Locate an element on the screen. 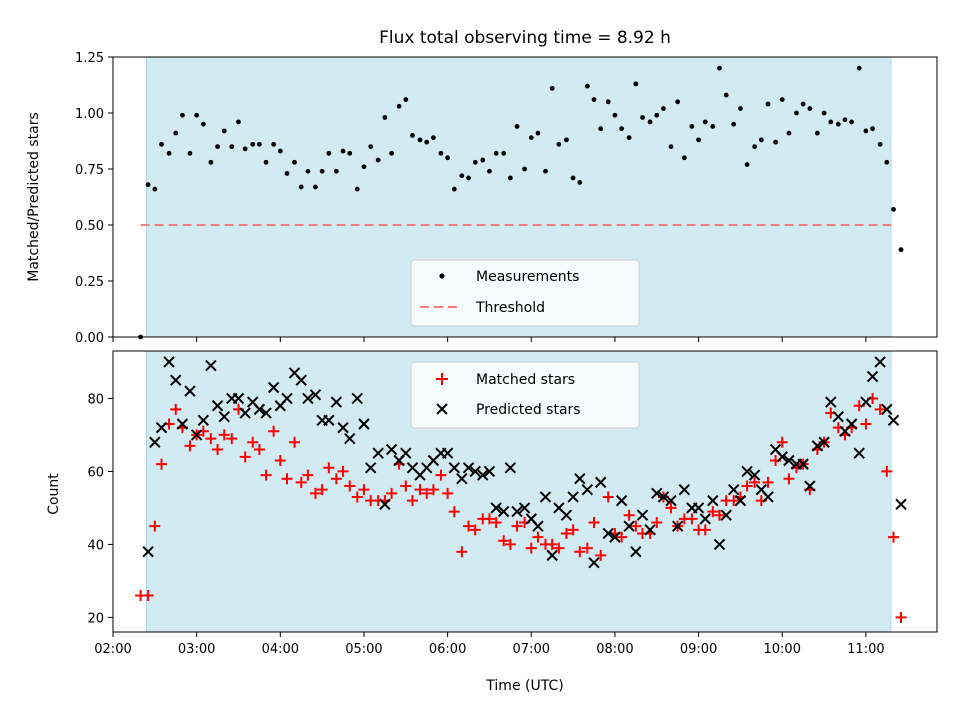  top-y-tick-label: 1.25 is located at coordinates (89, 58).